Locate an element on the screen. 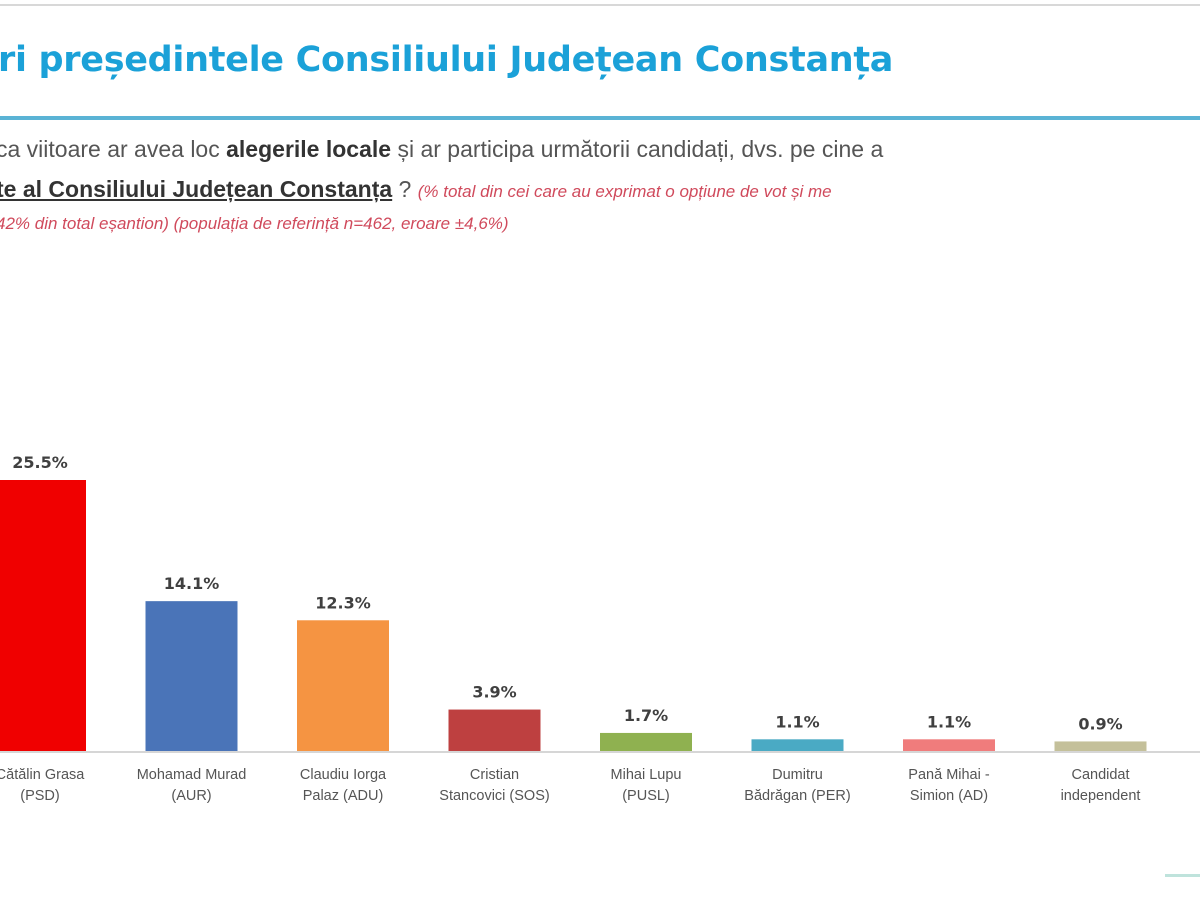 This screenshot has height=900, width=1200. question-bold: alegerile locale is located at coordinates (309, 149).